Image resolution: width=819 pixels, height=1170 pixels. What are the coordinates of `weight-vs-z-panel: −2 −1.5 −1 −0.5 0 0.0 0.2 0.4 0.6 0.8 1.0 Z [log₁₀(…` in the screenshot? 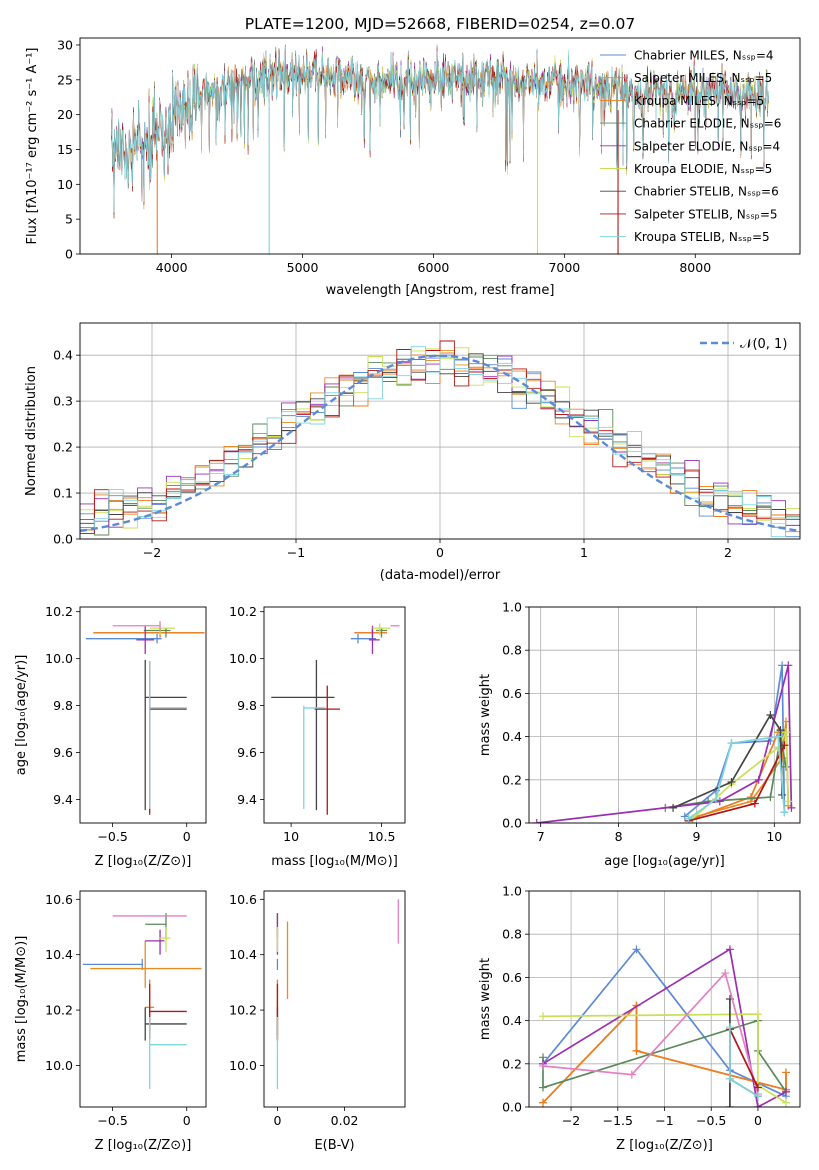 It's located at (639, 1018).